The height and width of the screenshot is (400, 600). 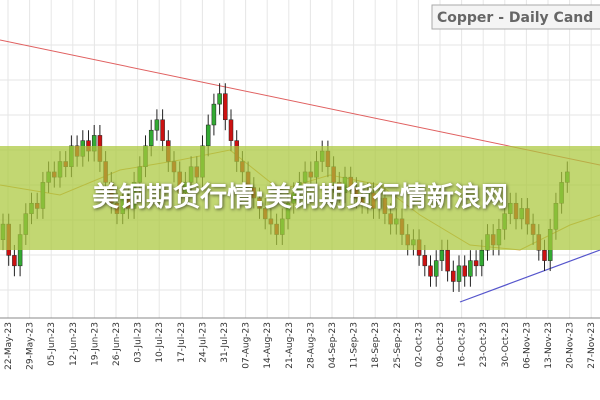 What do you see at coordinates (9, 346) in the screenshot?
I see `x-tick-label: 22-May-23` at bounding box center [9, 346].